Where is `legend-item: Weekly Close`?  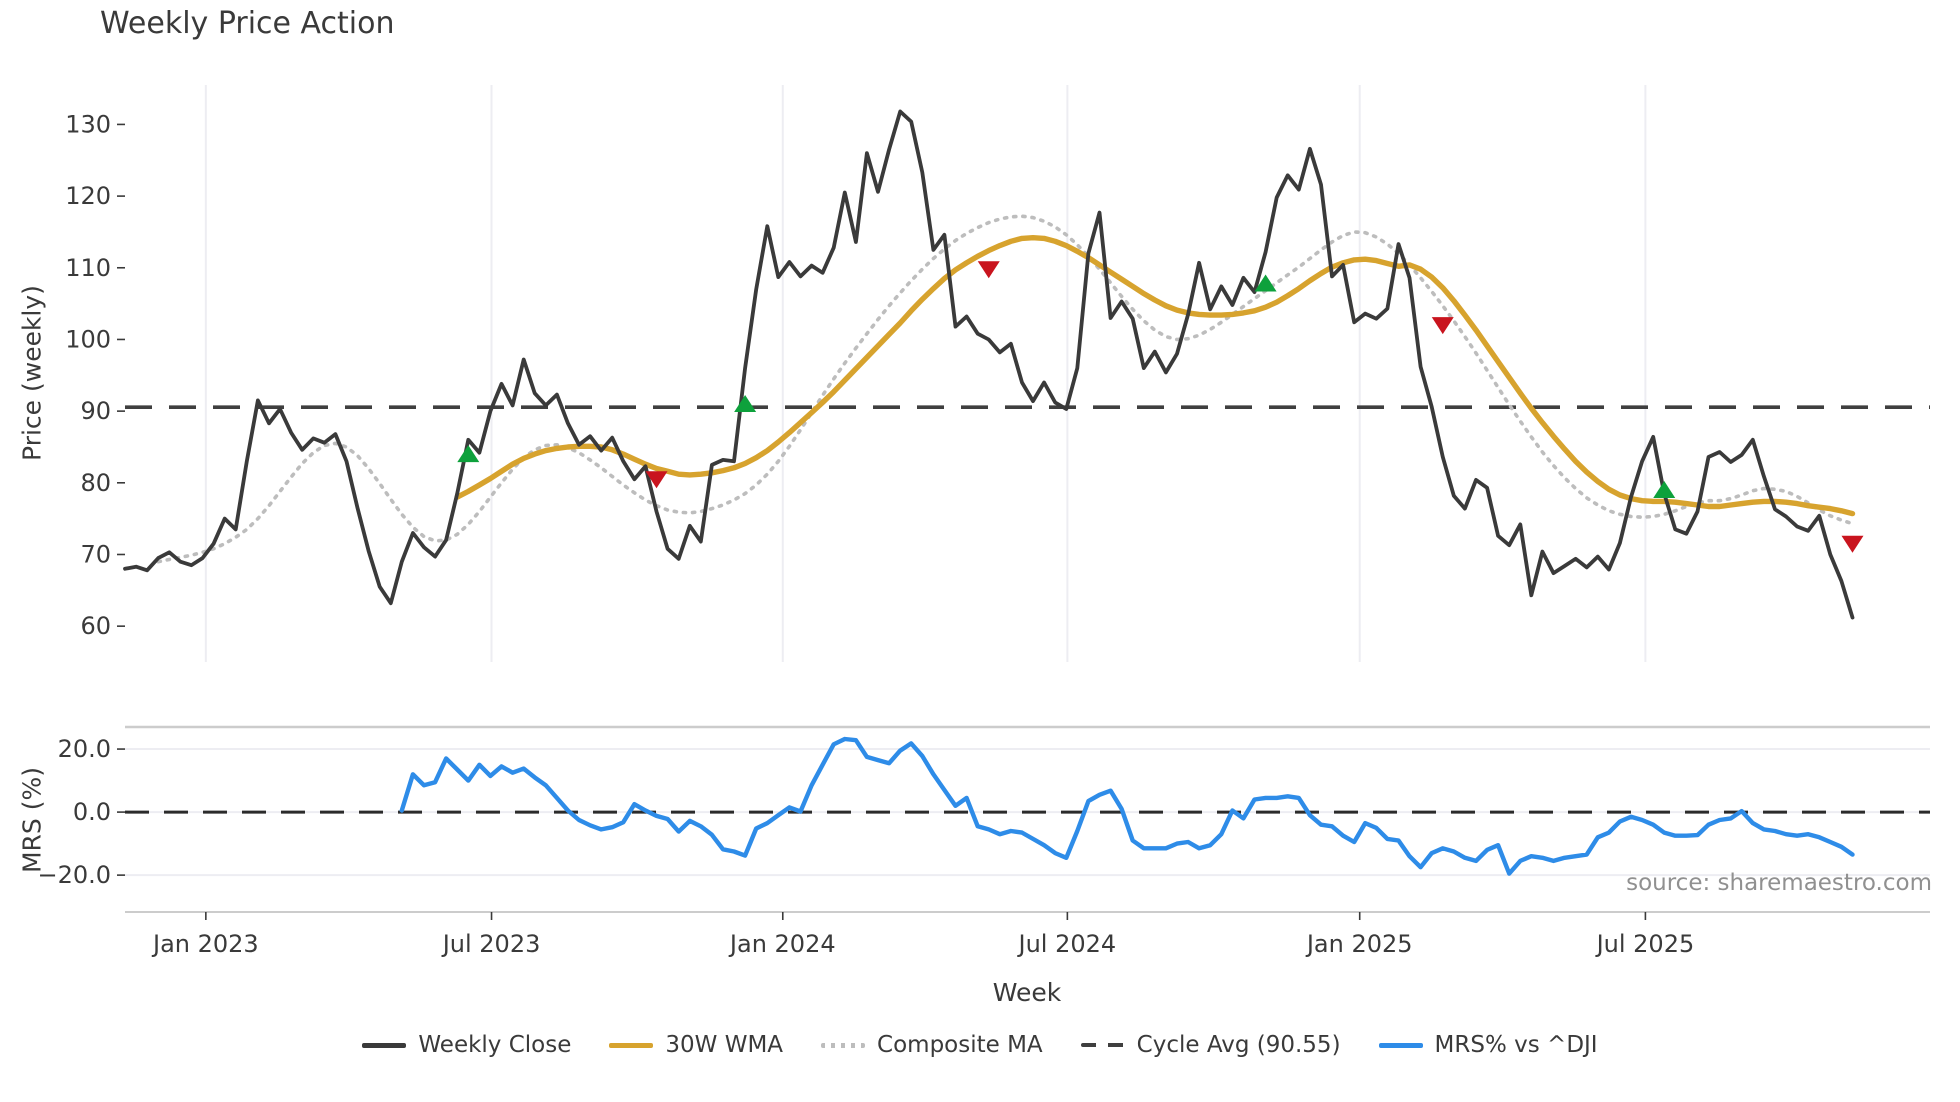 legend-item: Weekly Close is located at coordinates (466, 1045).